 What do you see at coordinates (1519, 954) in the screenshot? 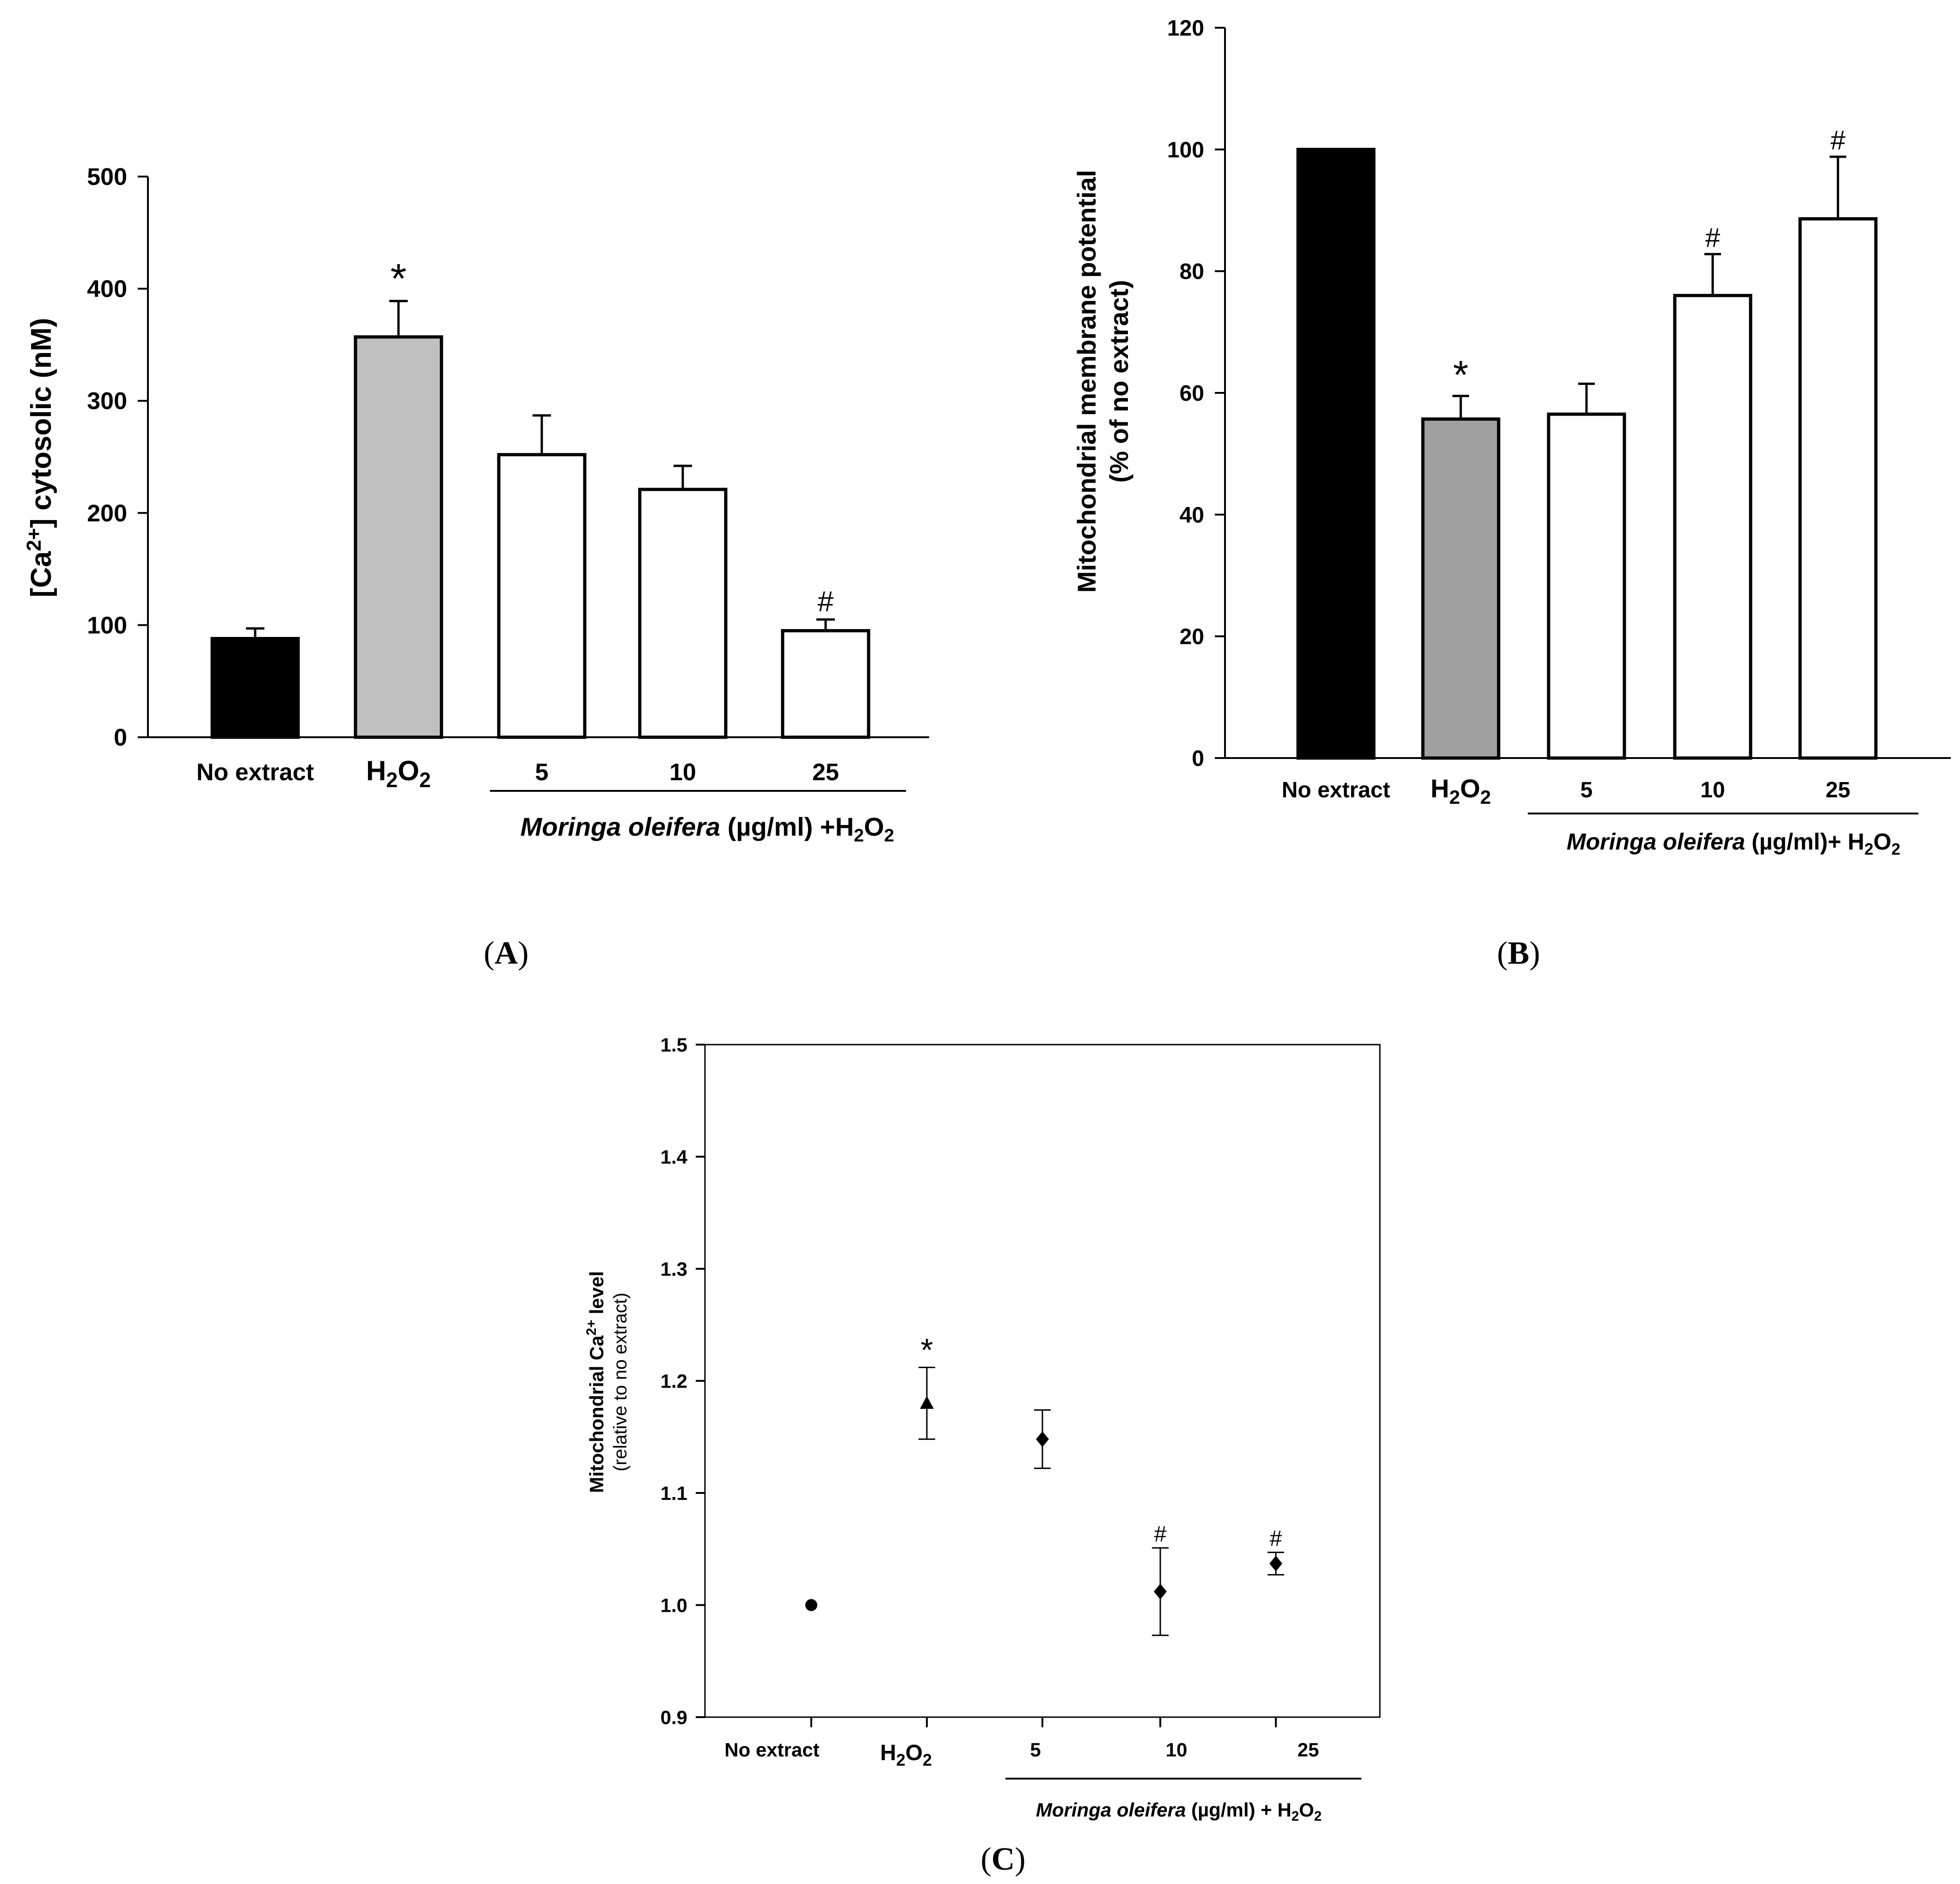
I see `panel-label: (B)` at bounding box center [1519, 954].